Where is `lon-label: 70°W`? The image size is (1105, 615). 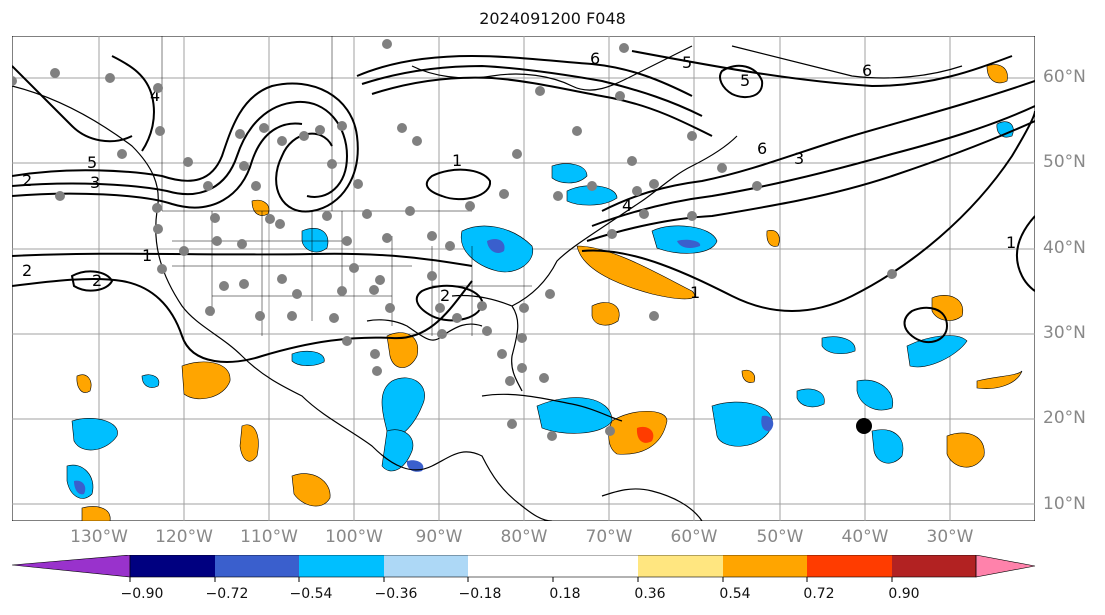
lon-label: 70°W is located at coordinates (609, 537).